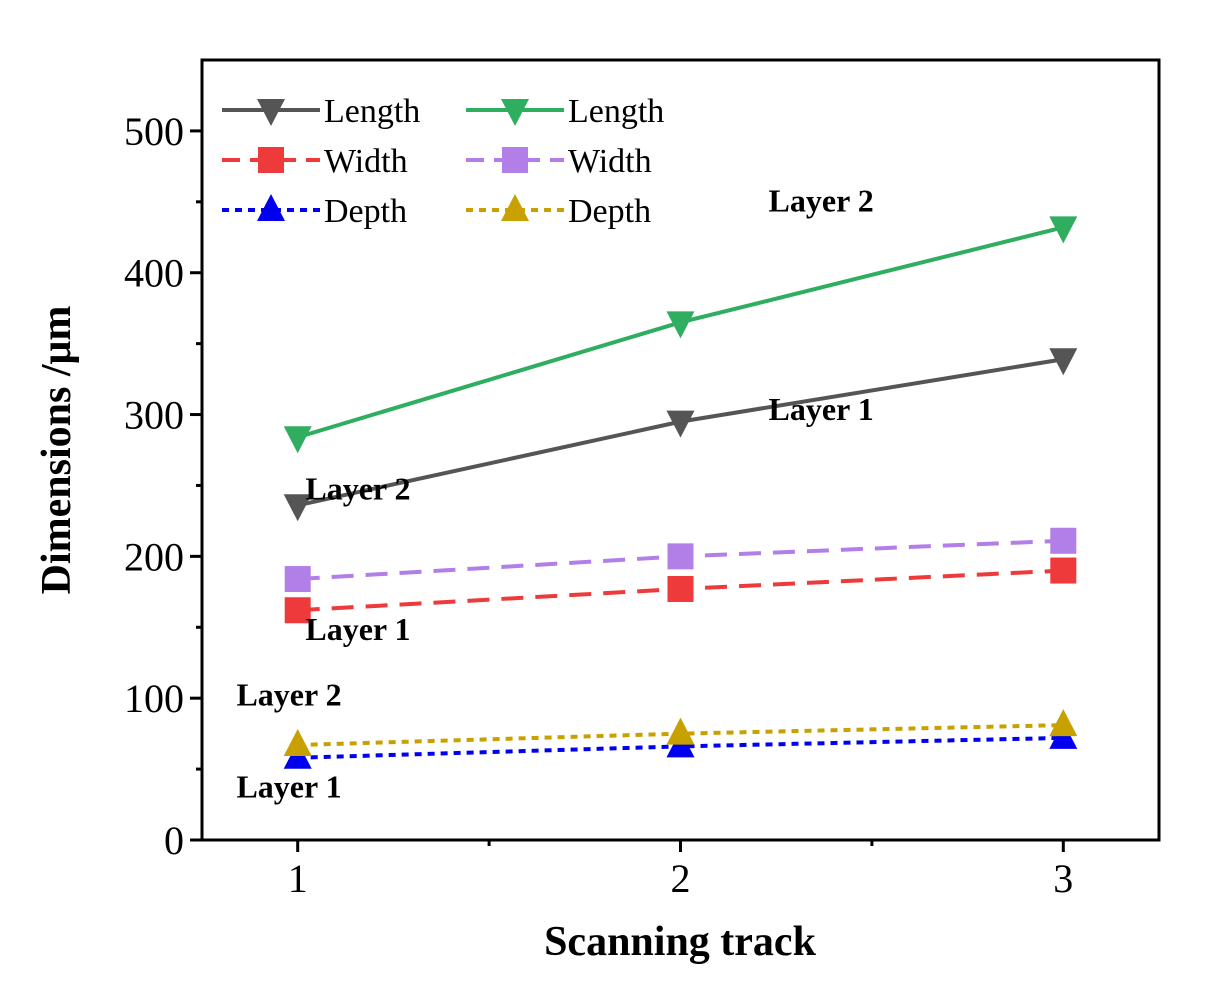  I want to click on legend: Length Width Depth Length Width Depth, so click(443, 161).